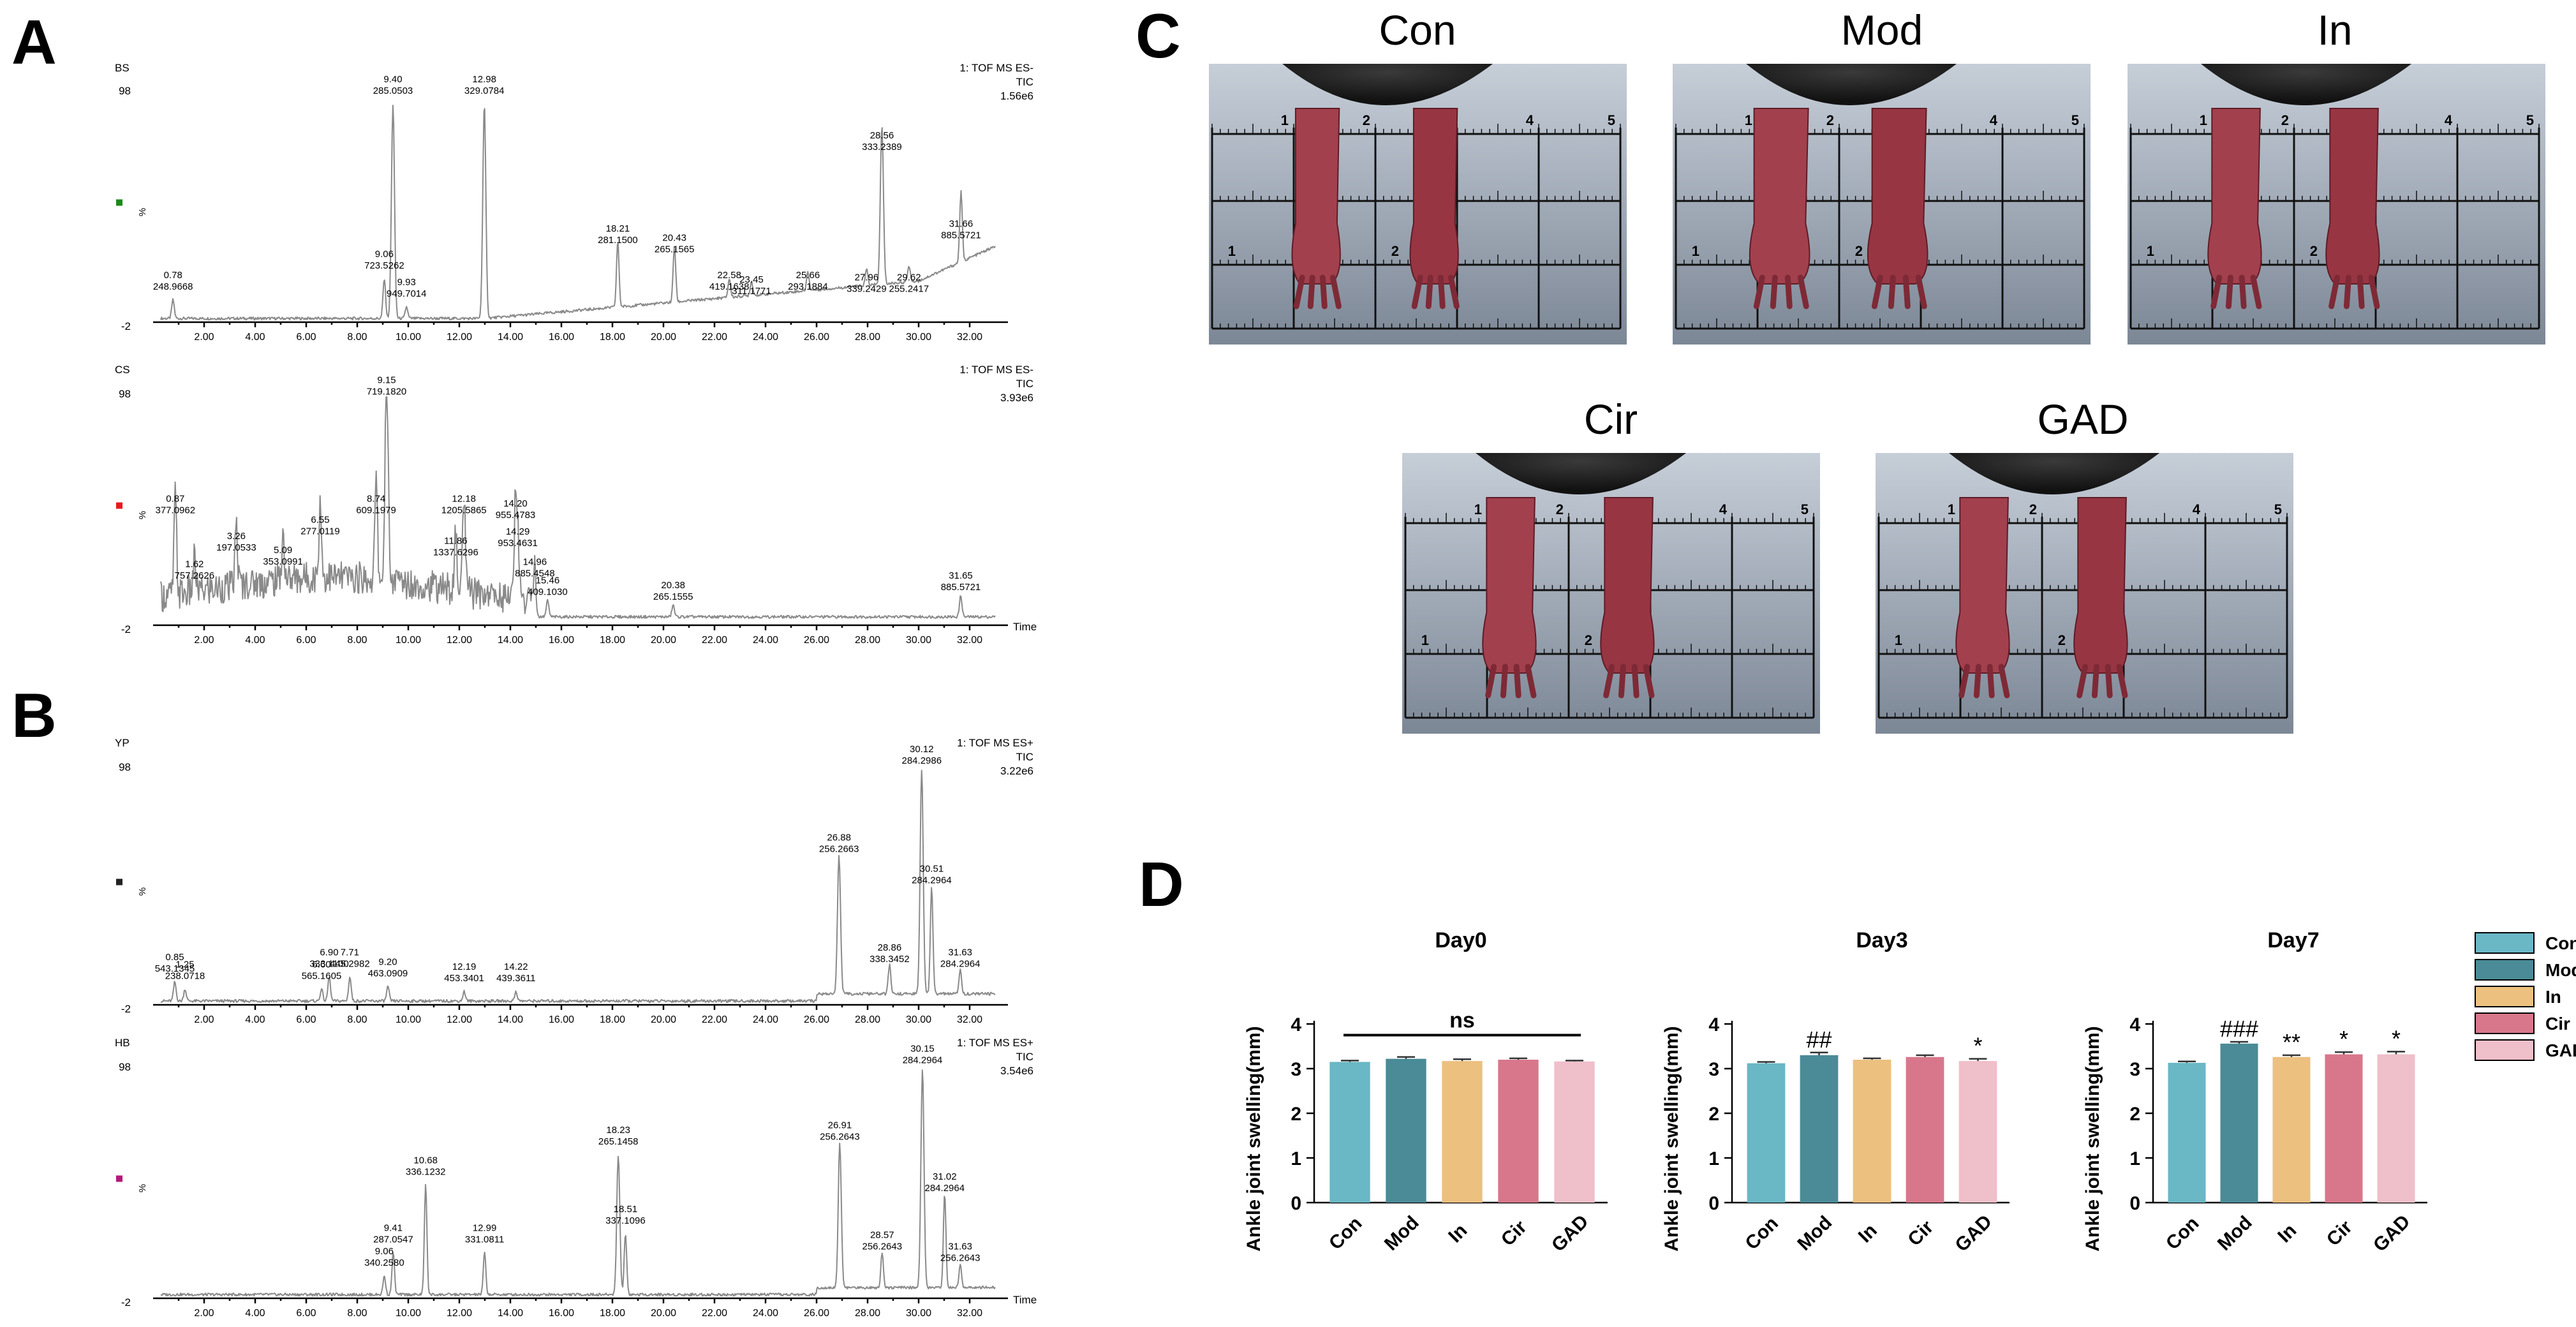  What do you see at coordinates (2293, 940) in the screenshot?
I see `chart-title: Day7` at bounding box center [2293, 940].